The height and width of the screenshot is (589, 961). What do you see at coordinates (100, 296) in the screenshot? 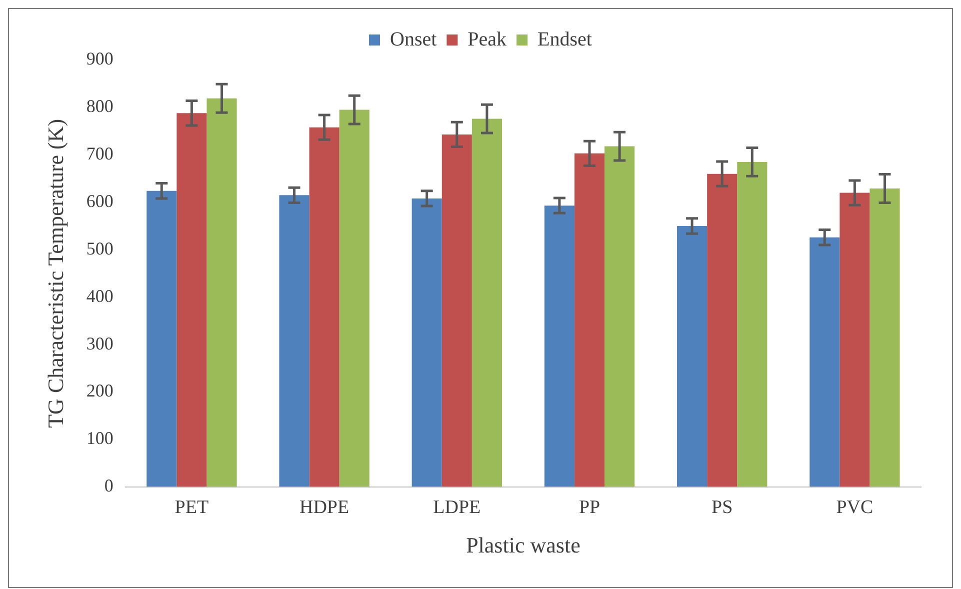
I see `y-tick-label: 400` at bounding box center [100, 296].